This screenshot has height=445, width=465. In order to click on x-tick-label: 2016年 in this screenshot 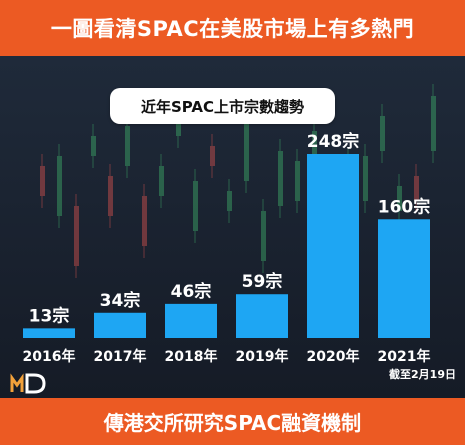, I will do `click(49, 356)`.